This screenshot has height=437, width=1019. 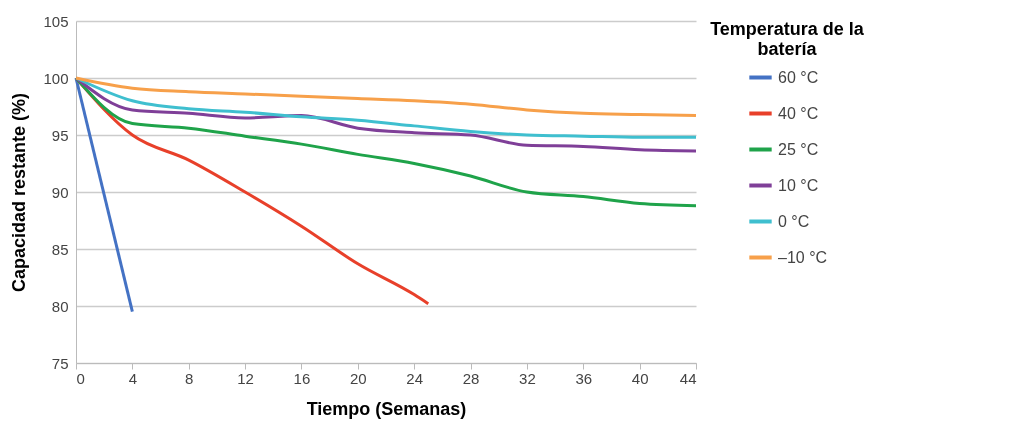 What do you see at coordinates (56, 21) in the screenshot?
I see `y-tick-label: 105` at bounding box center [56, 21].